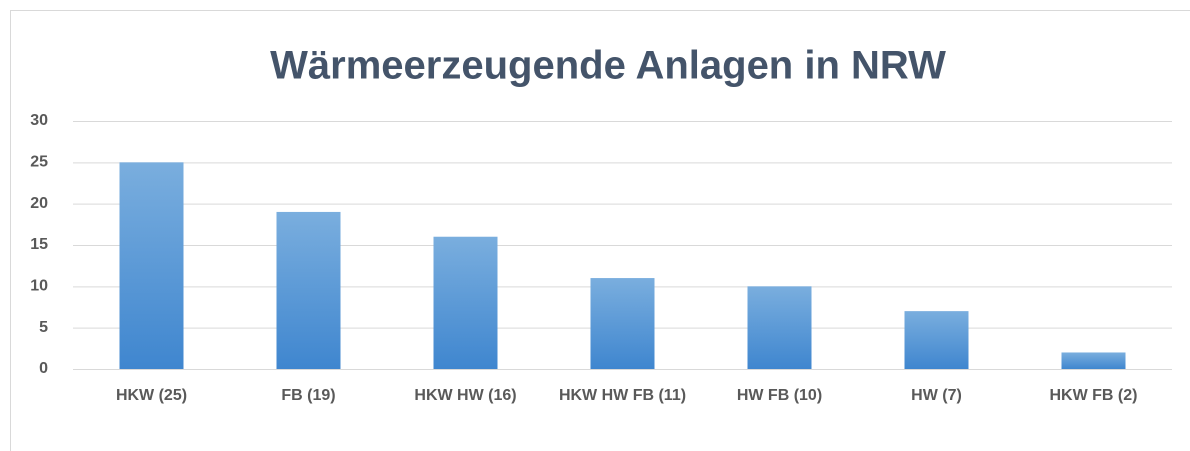 The image size is (1190, 451). I want to click on x-tick-label: HKW HW (16), so click(465, 395).